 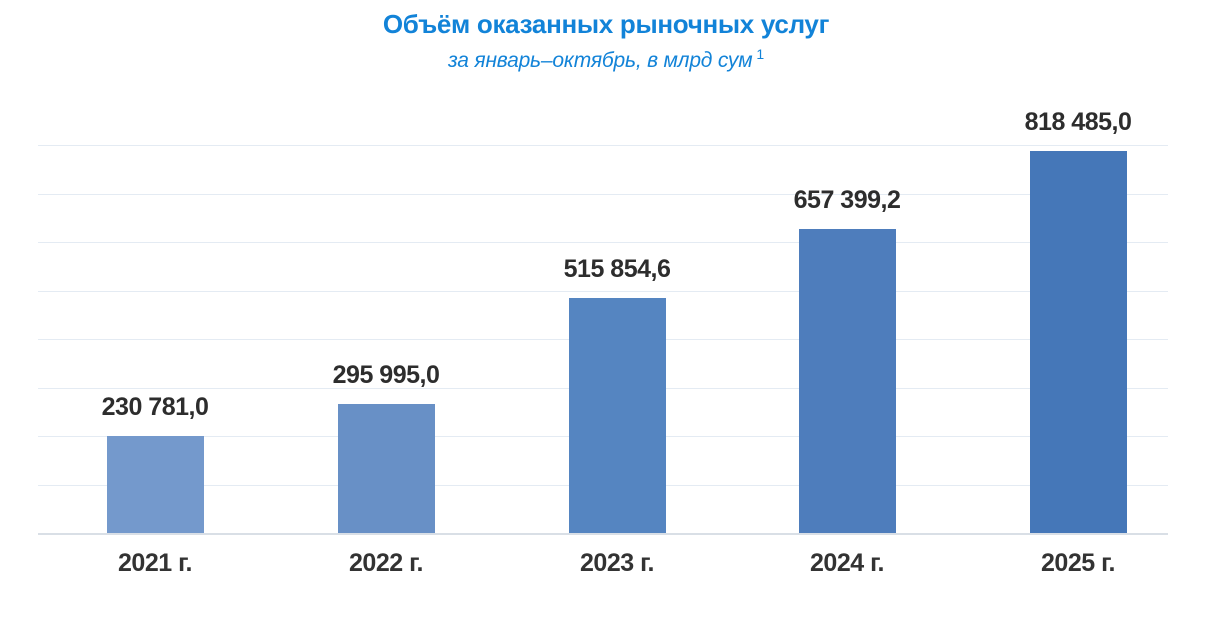 I want to click on chart-subtitle: за январь–октябрь, в млрд сум 1, so click(x=606, y=58).